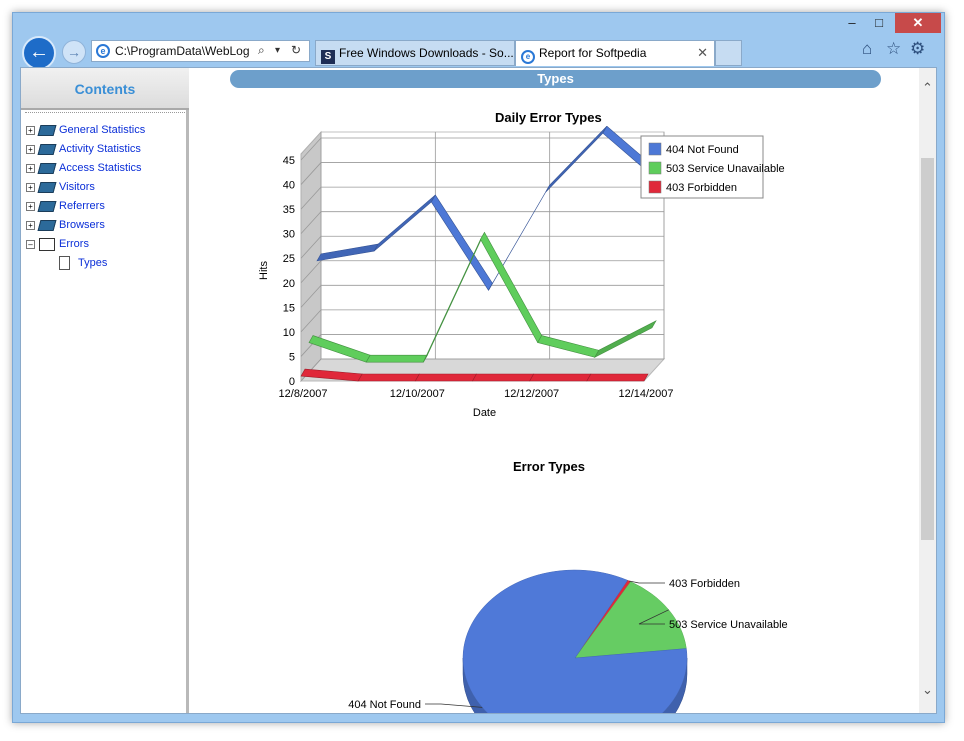 The height and width of the screenshot is (741, 964). Describe the element at coordinates (30, 244) in the screenshot. I see `collapse-icon: –` at that location.